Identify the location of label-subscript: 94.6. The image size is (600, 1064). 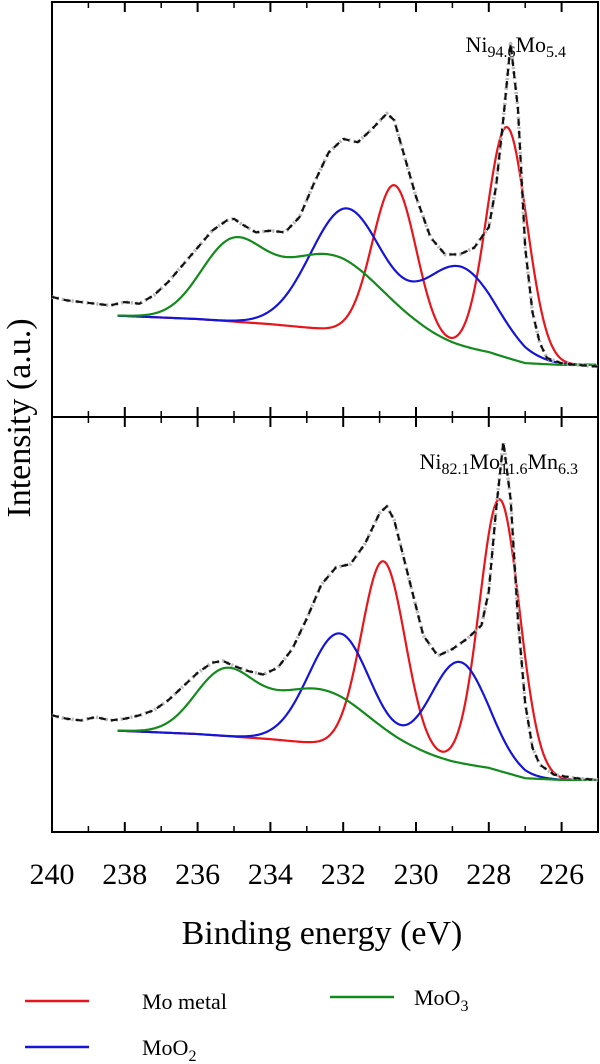
(501, 52).